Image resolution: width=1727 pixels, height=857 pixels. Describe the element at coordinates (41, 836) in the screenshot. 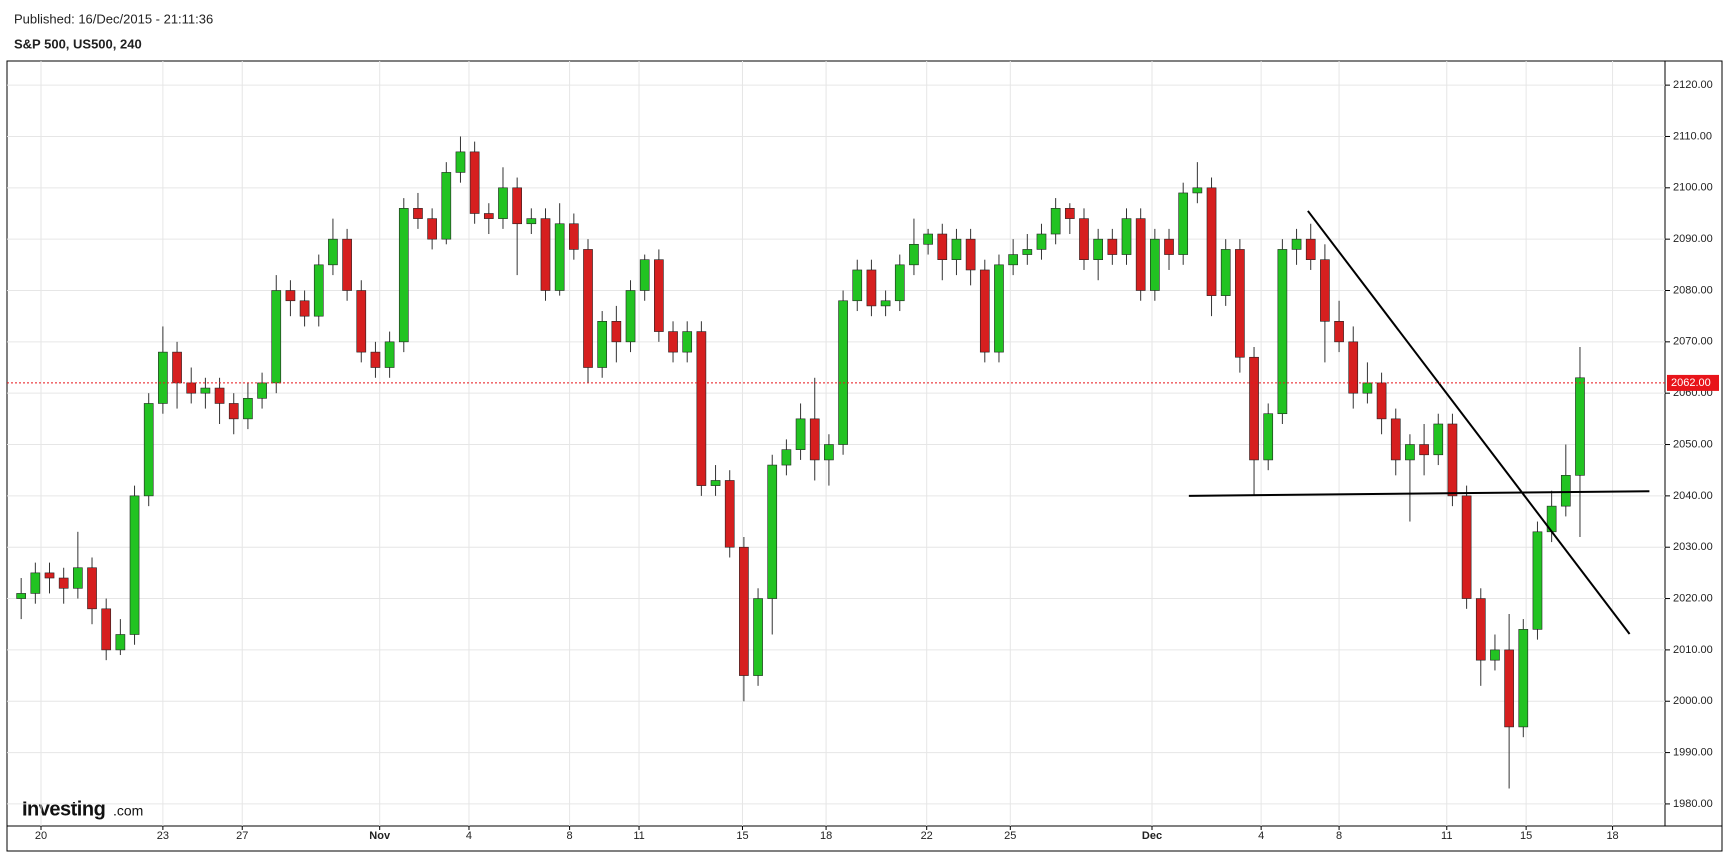

I see `x-tick-label: 20` at that location.